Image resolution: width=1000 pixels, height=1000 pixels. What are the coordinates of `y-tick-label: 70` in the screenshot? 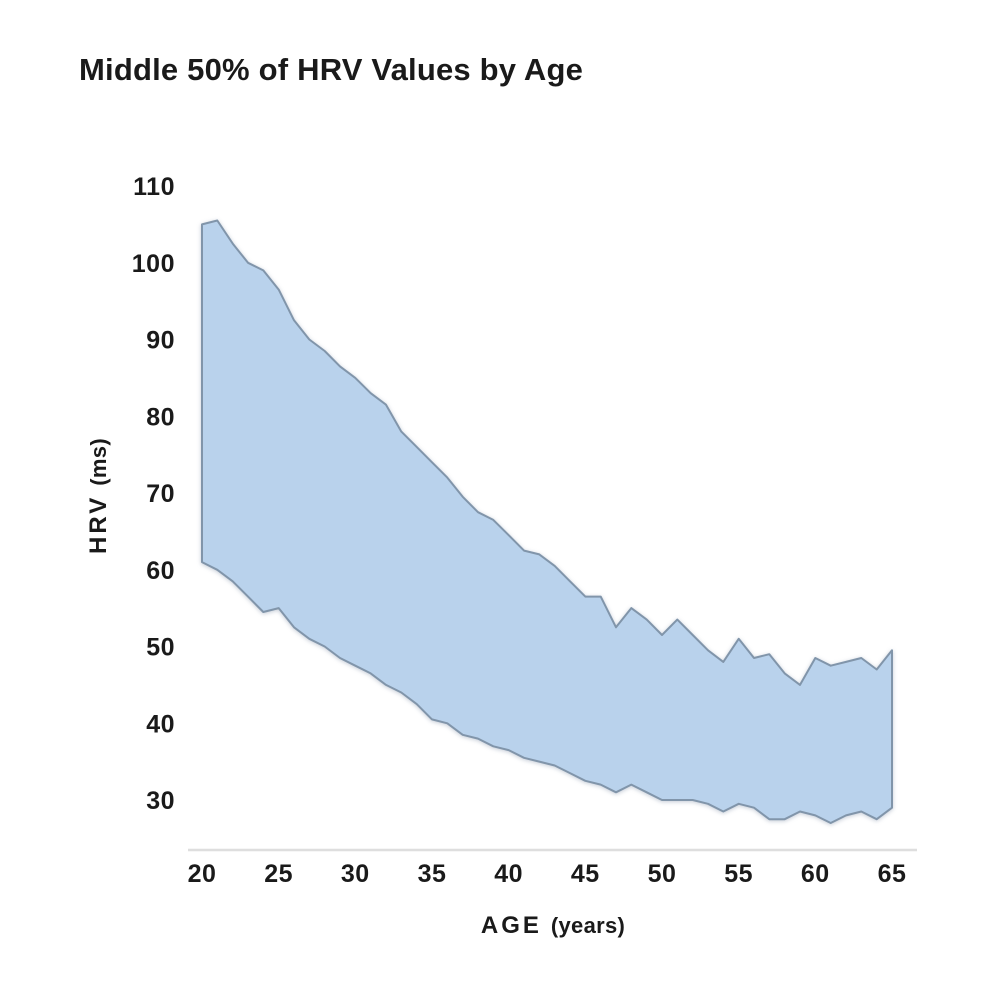 It's located at (160, 494).